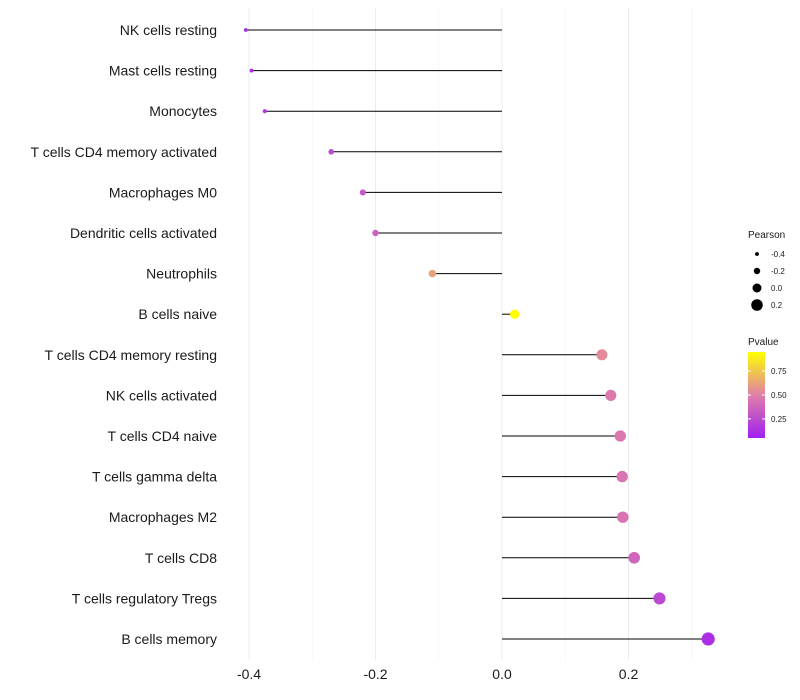 The image size is (800, 700). I want to click on x-tick-label-0: -0.4, so click(249, 674).